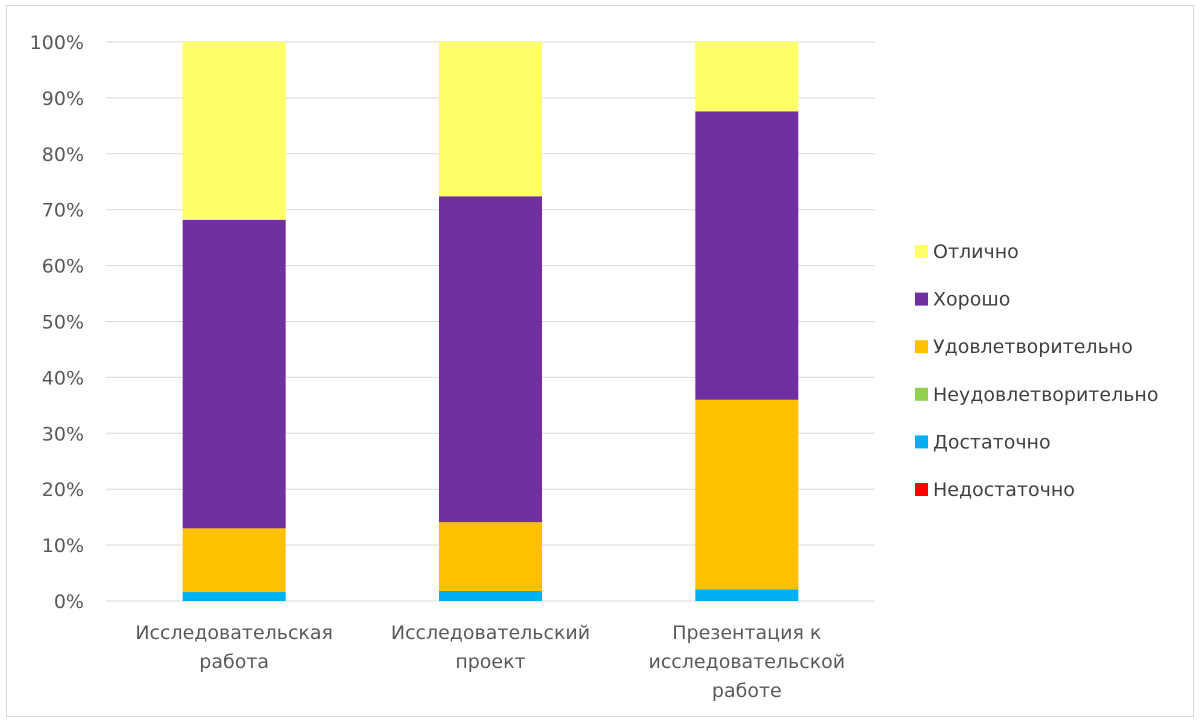  What do you see at coordinates (63, 211) in the screenshot?
I see `y-tick-label: 70%` at bounding box center [63, 211].